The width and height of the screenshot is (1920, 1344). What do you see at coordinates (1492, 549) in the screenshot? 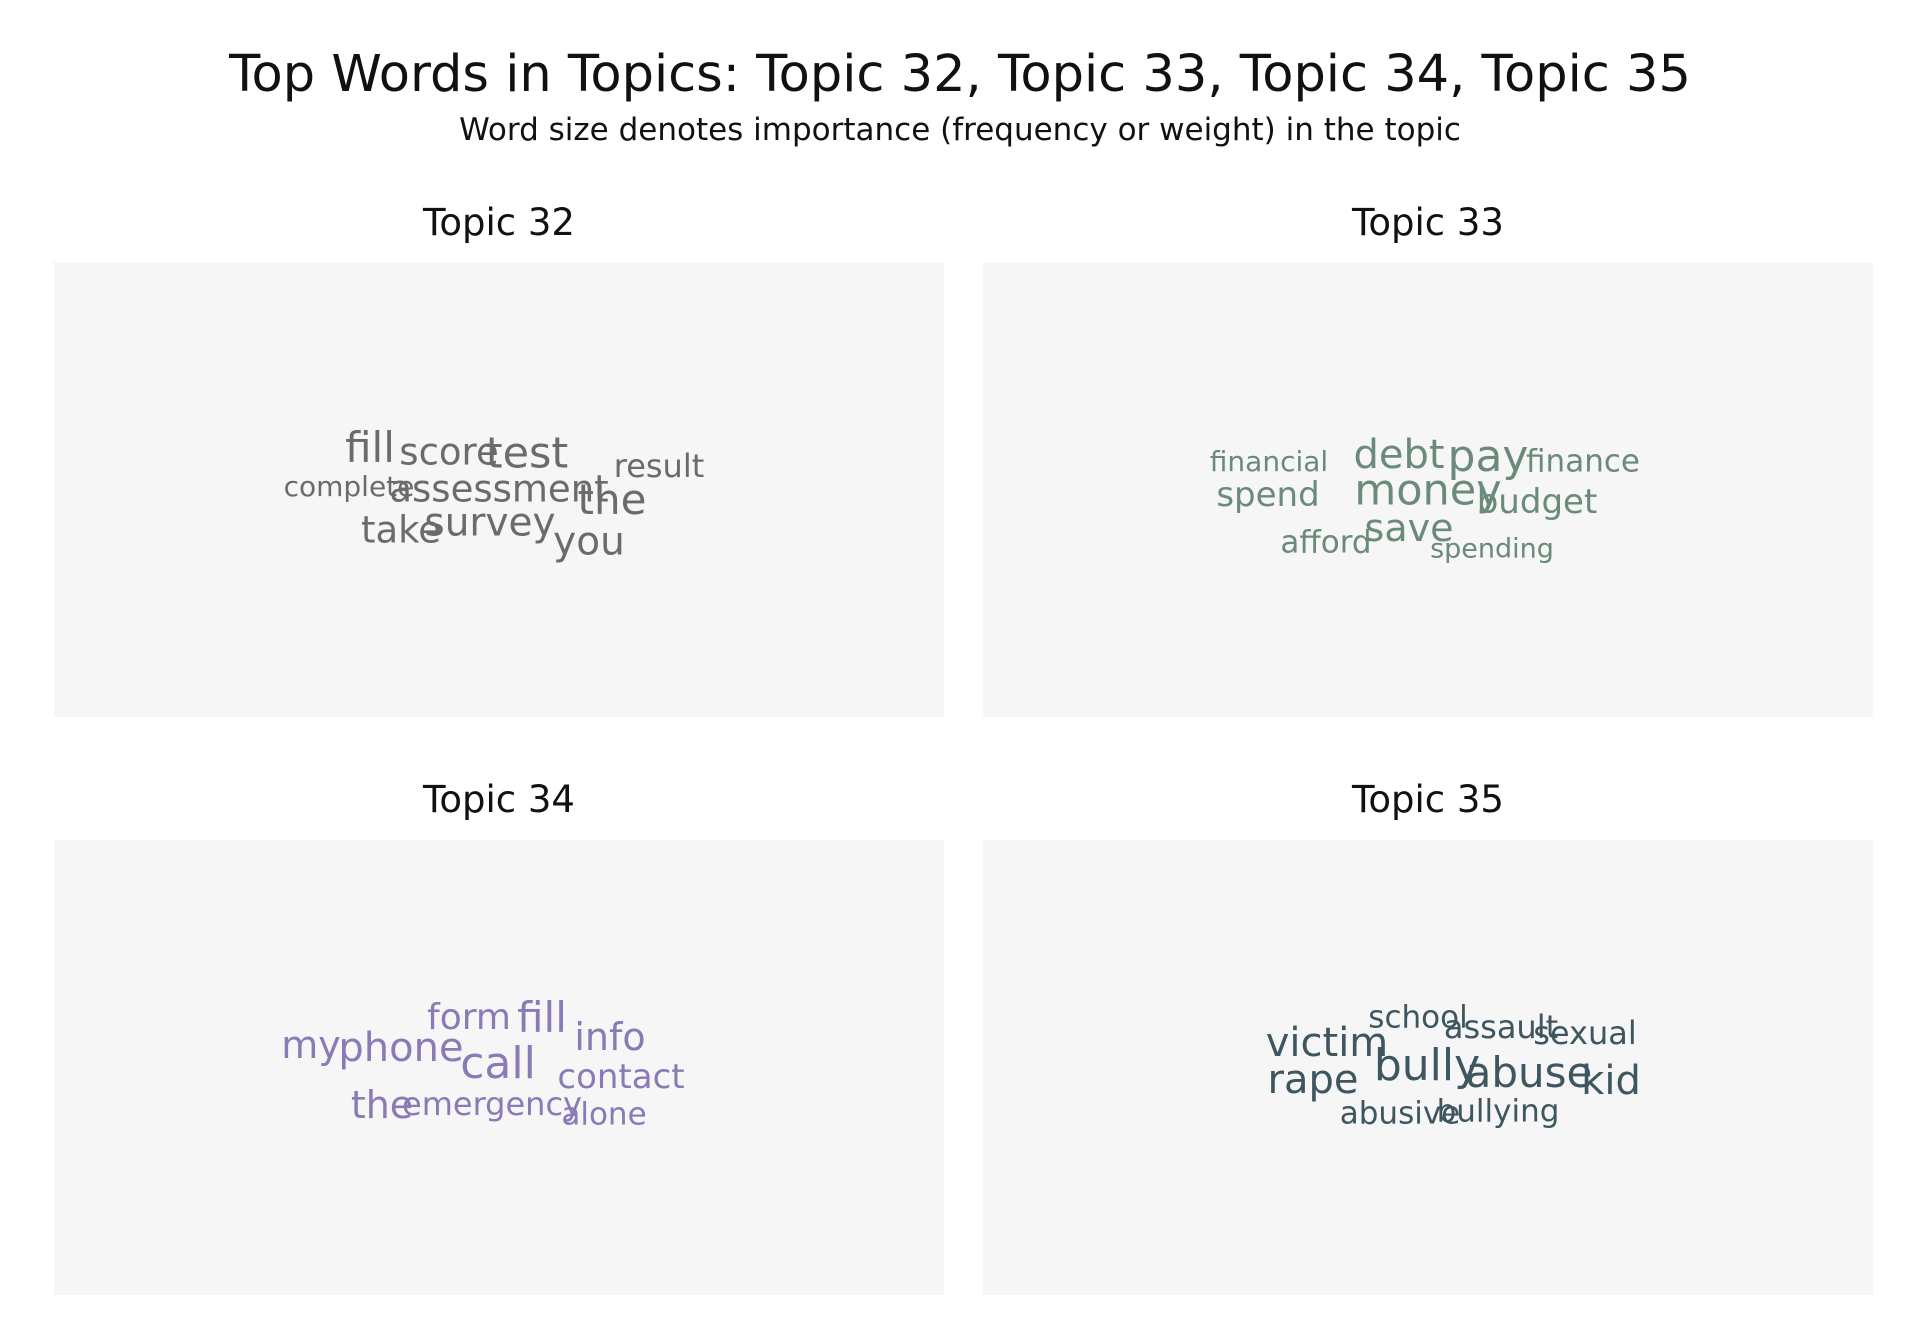
I see `word-spending: spending` at bounding box center [1492, 549].